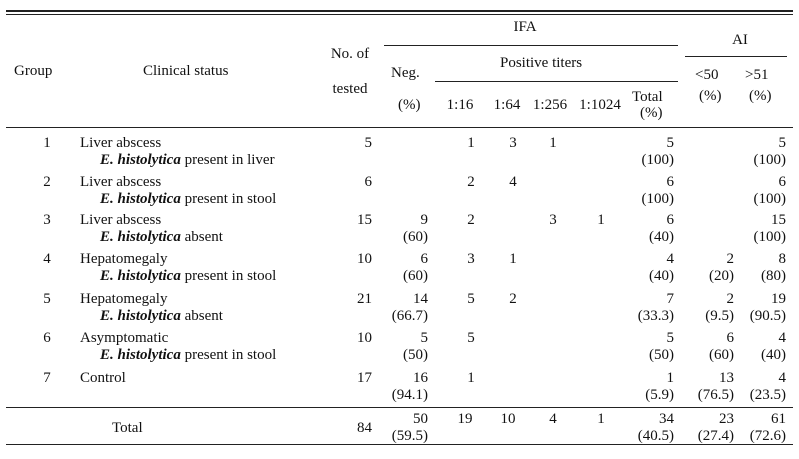 This screenshot has width=799, height=459. Describe the element at coordinates (513, 182) in the screenshot. I see `cell-t64: 4` at that location.